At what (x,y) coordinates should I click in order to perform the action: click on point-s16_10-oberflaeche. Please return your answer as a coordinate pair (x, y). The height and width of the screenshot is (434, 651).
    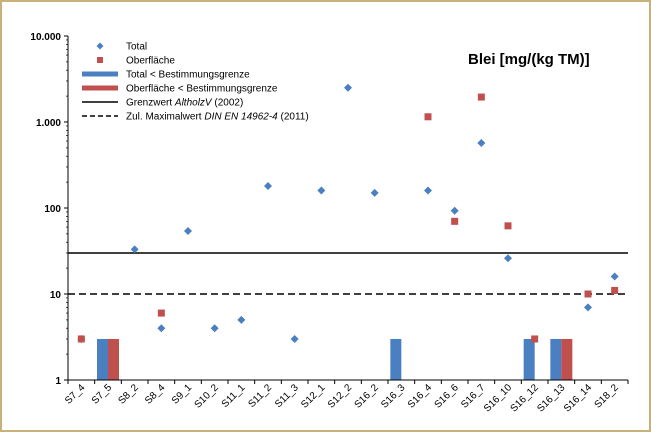
    Looking at the image, I should click on (508, 226).